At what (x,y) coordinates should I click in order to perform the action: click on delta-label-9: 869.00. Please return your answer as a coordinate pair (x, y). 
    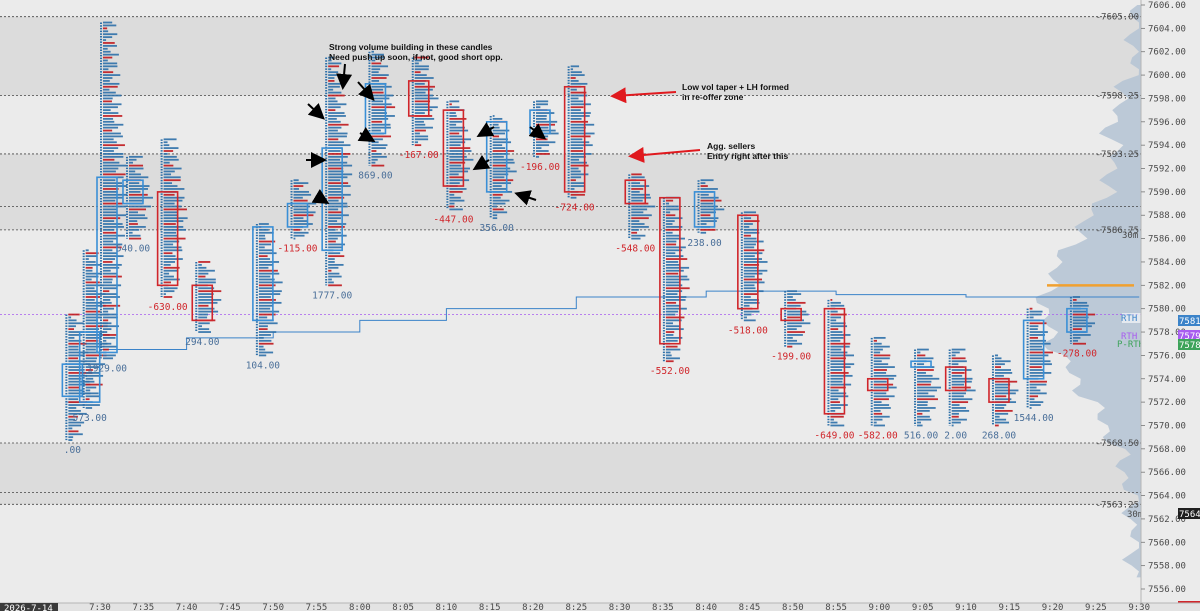
    Looking at the image, I should click on (375, 176).